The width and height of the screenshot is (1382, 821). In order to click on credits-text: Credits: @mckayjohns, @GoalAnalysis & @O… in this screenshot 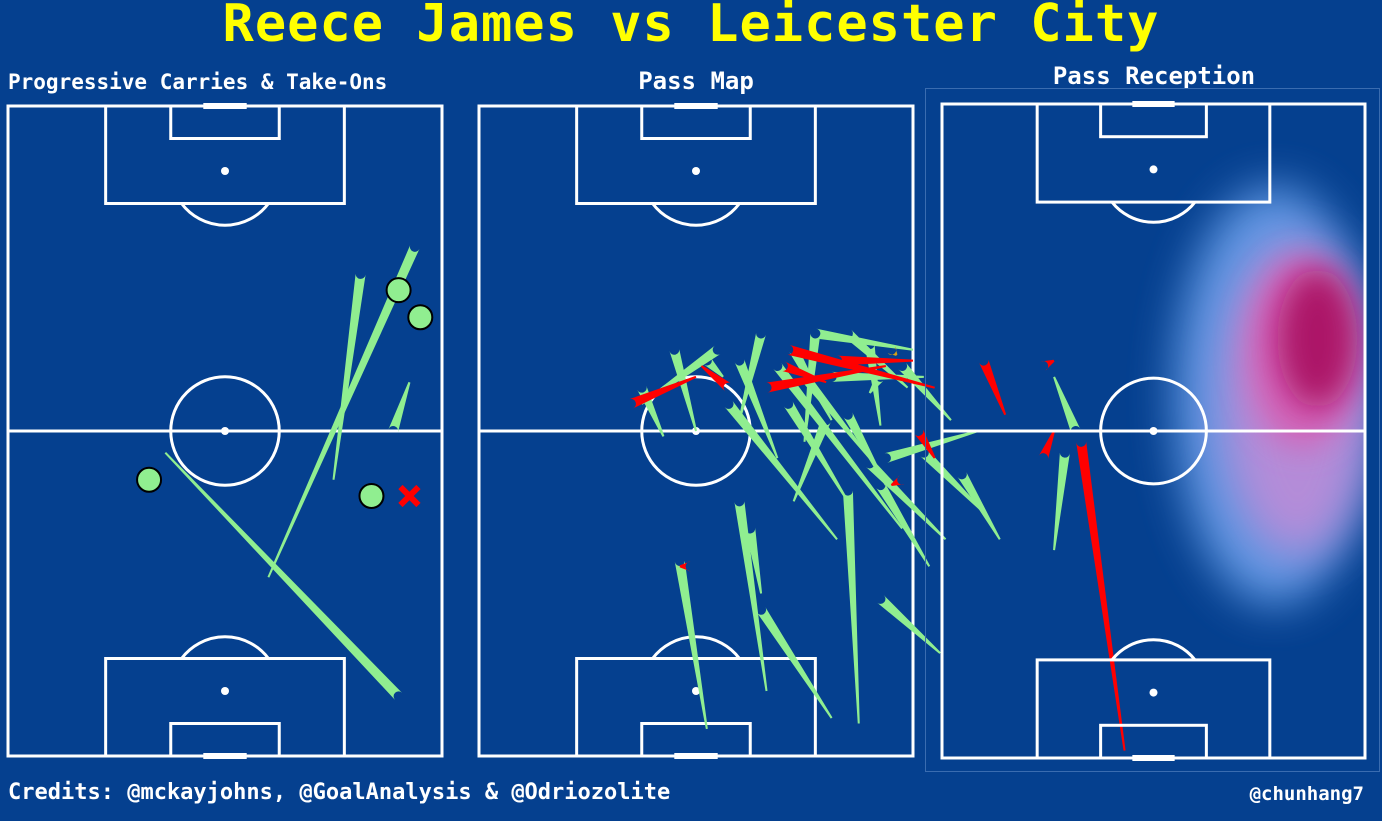, I will do `click(339, 792)`.